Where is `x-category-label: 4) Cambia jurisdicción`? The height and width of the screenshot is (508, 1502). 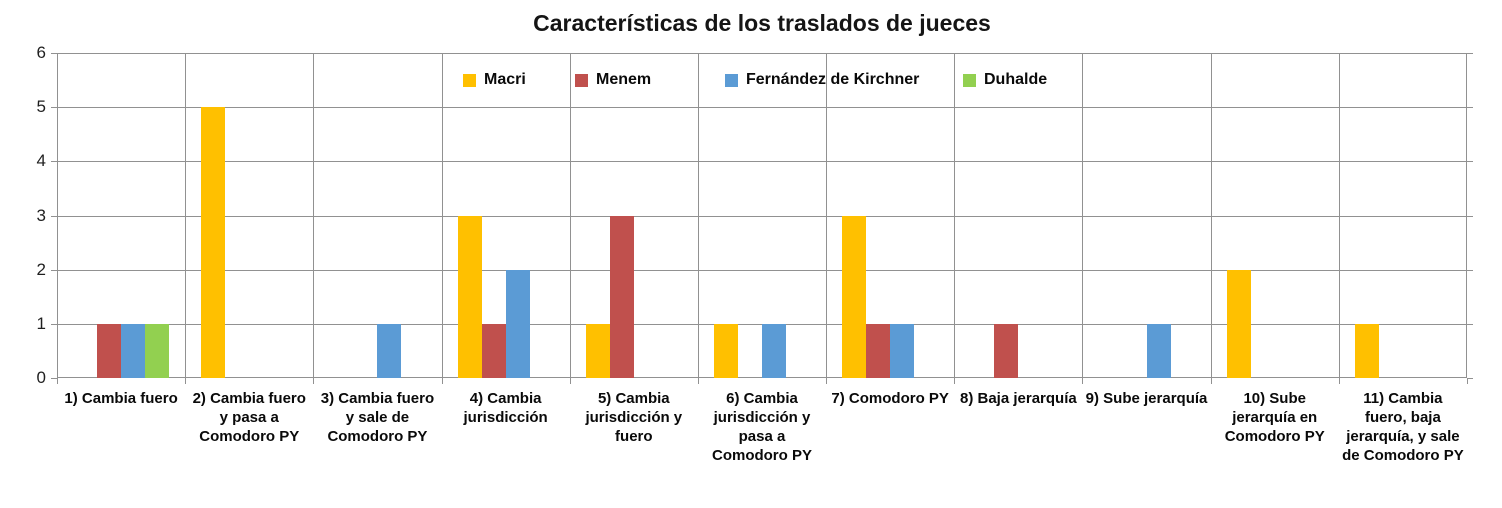 x-category-label: 4) Cambia jurisdicción is located at coordinates (505, 408).